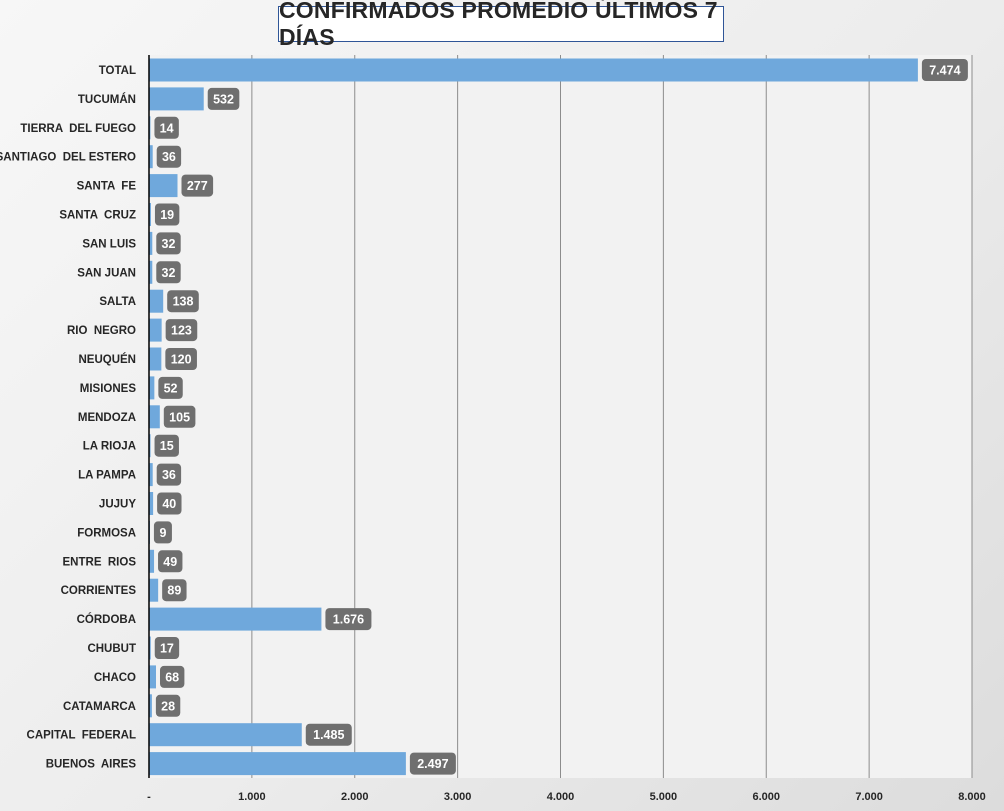 The image size is (1004, 811). What do you see at coordinates (97, 216) in the screenshot?
I see `category-label: SANTA CRUZ` at bounding box center [97, 216].